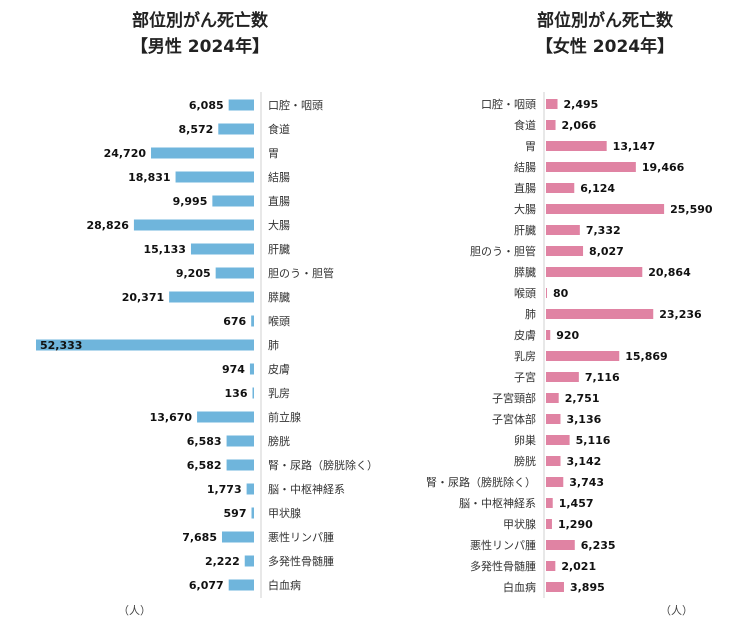 The height and width of the screenshot is (633, 740). Describe the element at coordinates (295, 105) in the screenshot. I see `male-category-label-0: 口腔・咽頭` at that location.